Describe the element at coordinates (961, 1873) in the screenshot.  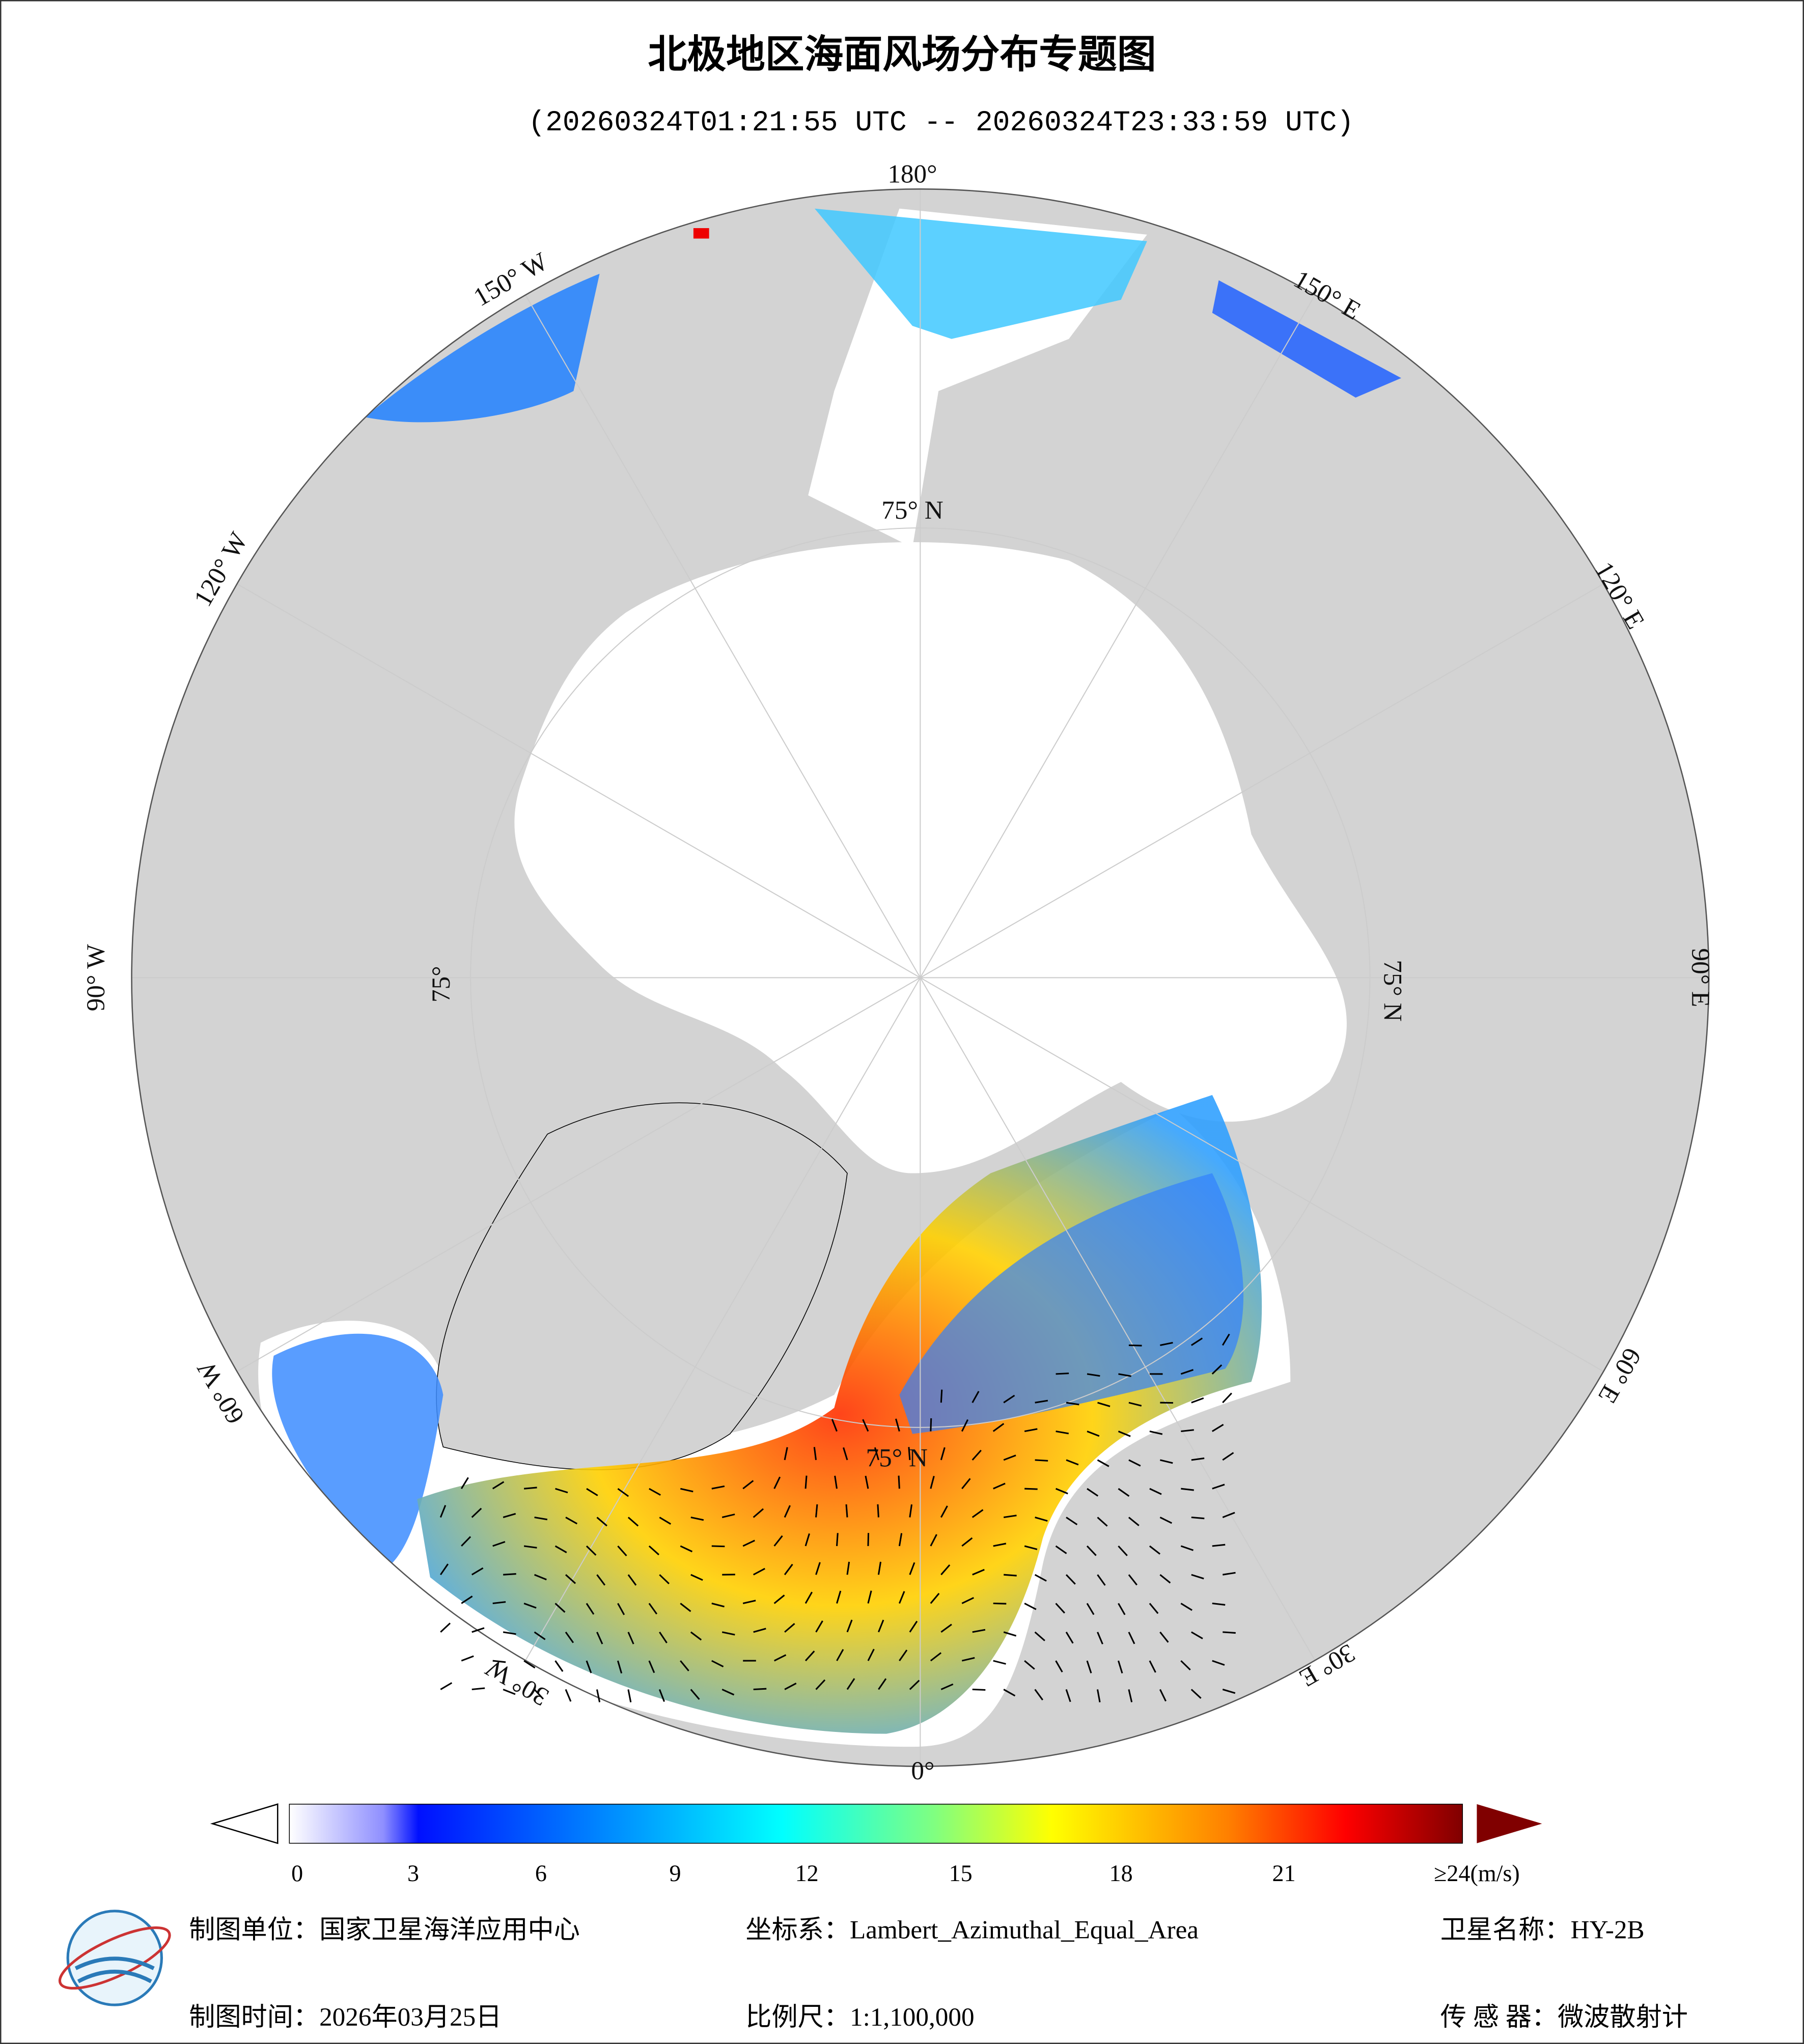
I see `colorbar-tick-label: 15` at that location.